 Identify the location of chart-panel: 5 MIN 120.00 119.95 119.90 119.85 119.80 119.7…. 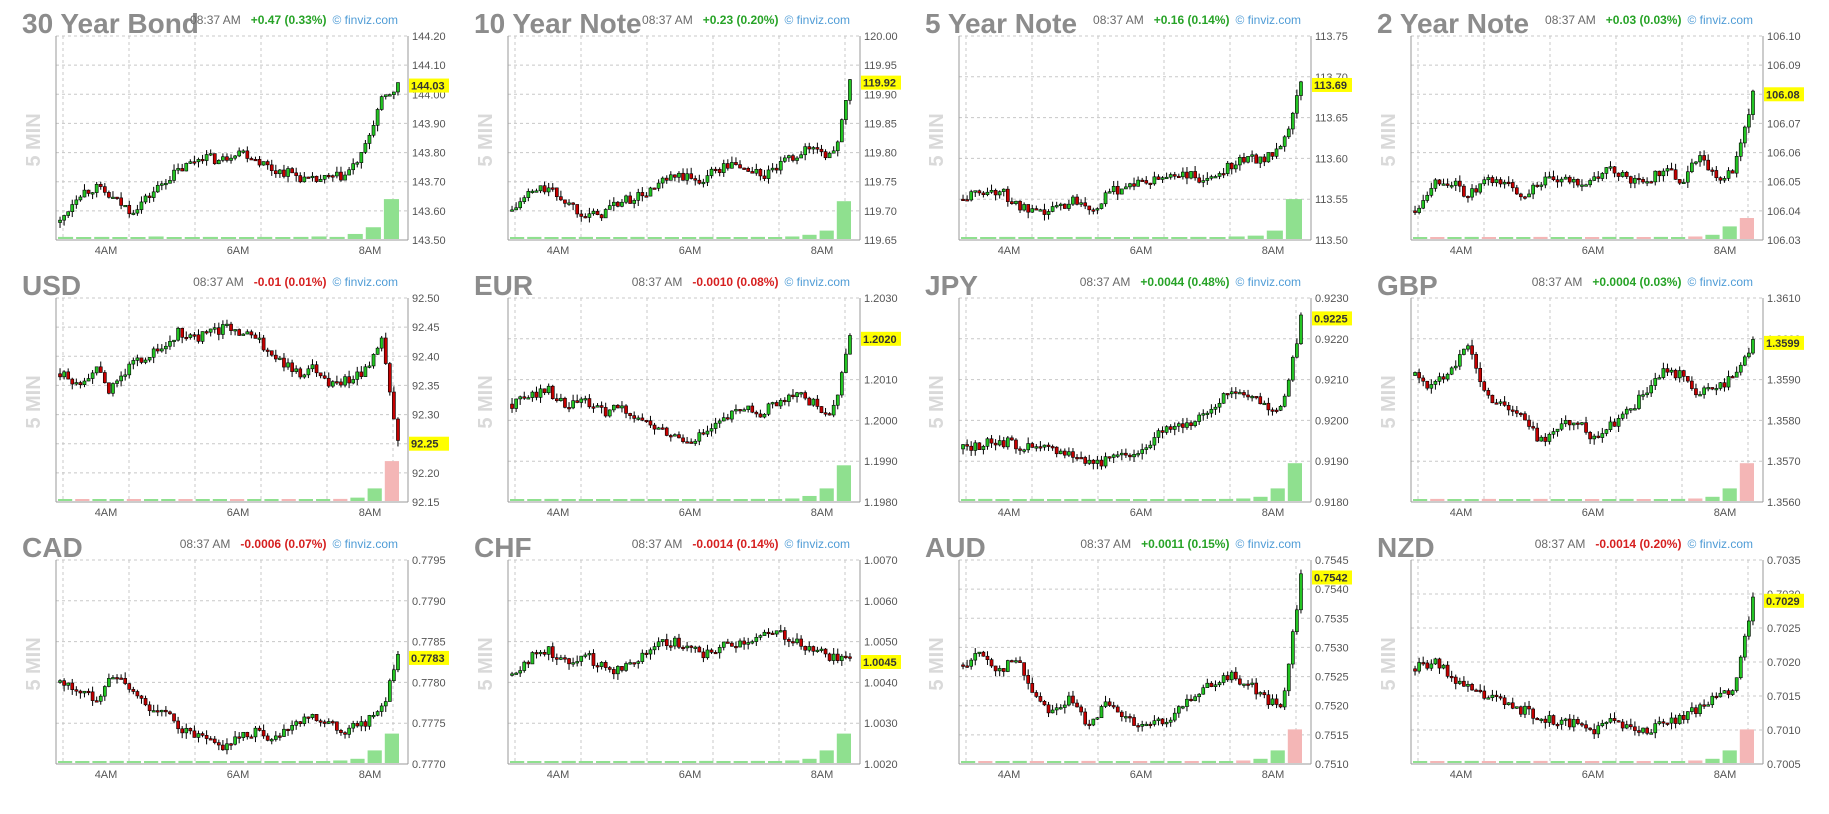
(678, 131).